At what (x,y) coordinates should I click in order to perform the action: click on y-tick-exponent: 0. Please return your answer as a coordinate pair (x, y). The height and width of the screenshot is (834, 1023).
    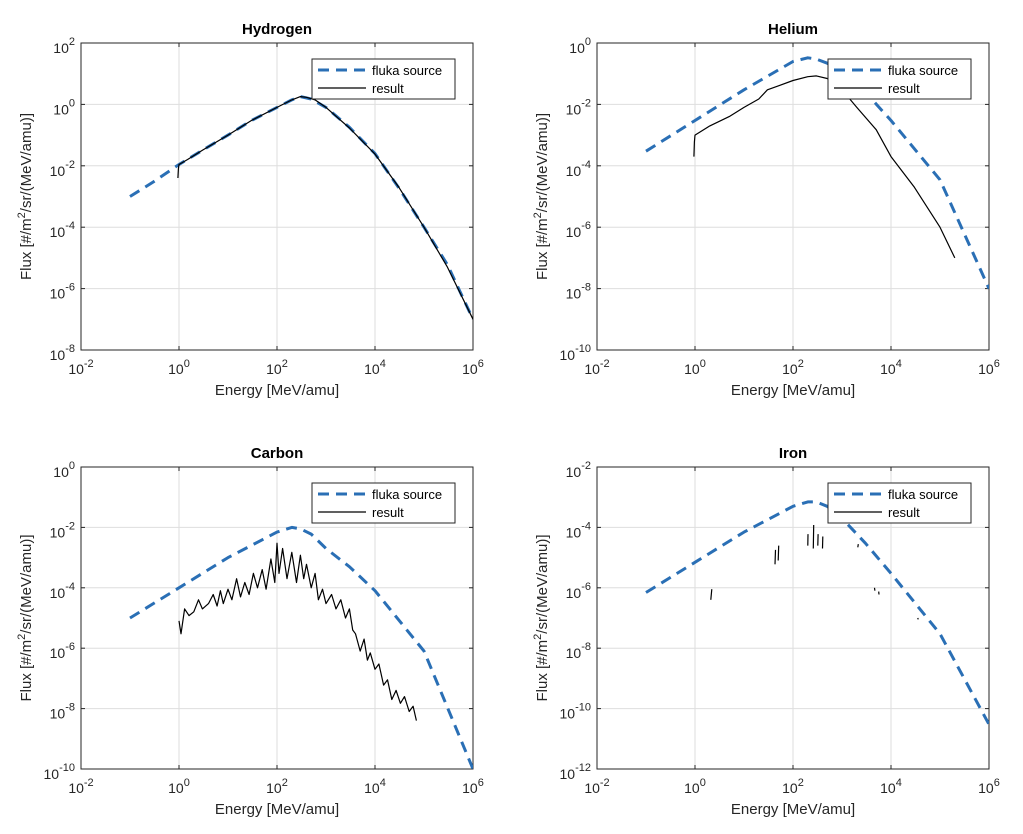
    Looking at the image, I should click on (588, 42).